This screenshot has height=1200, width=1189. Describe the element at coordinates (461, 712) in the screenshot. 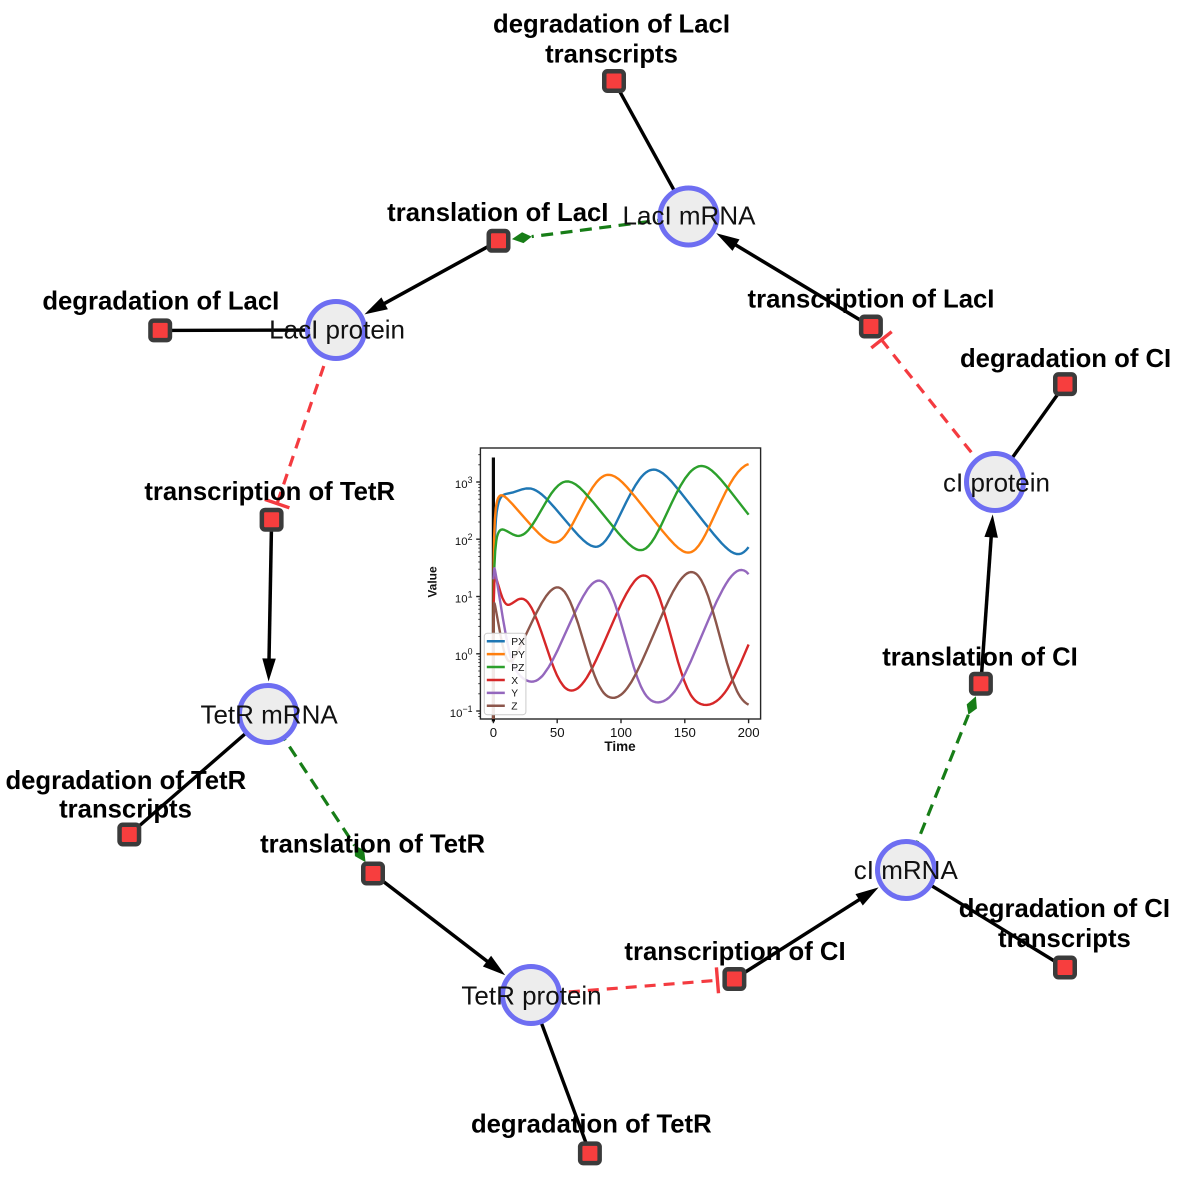

I see `svg-text: 10−1` at that location.